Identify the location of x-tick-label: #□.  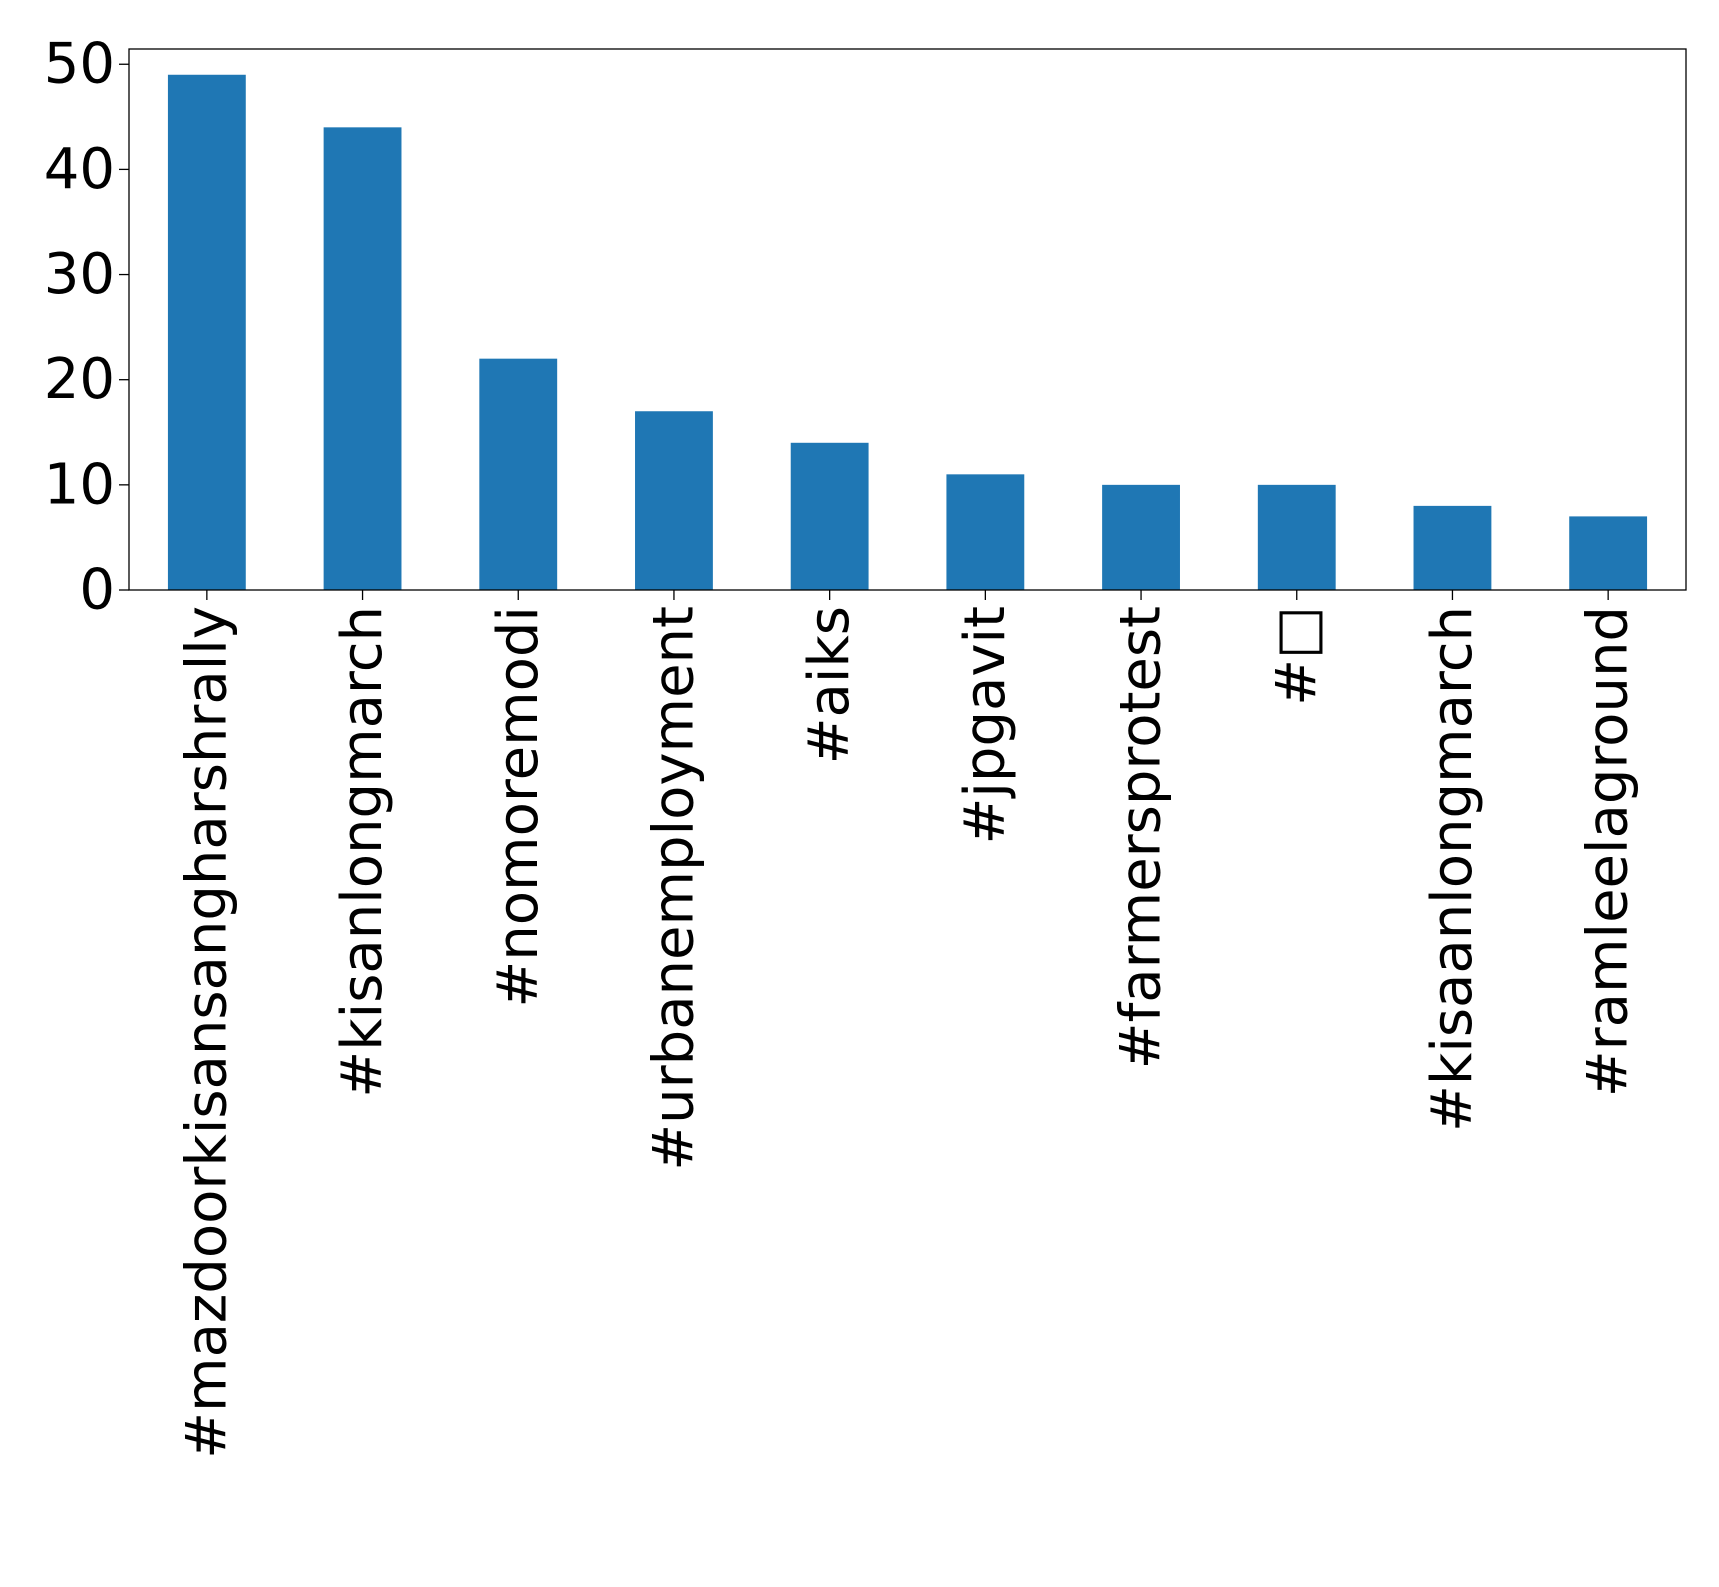
(1296, 656).